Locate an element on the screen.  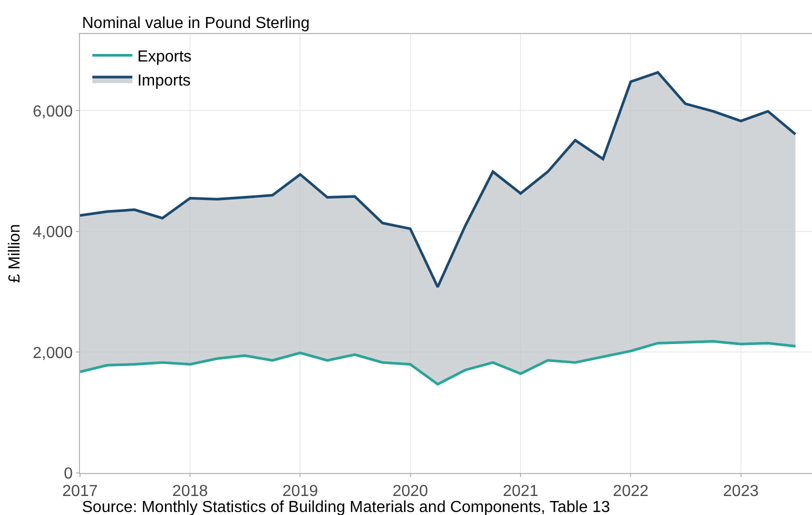
y-tick-label: 2,000 is located at coordinates (52, 353).